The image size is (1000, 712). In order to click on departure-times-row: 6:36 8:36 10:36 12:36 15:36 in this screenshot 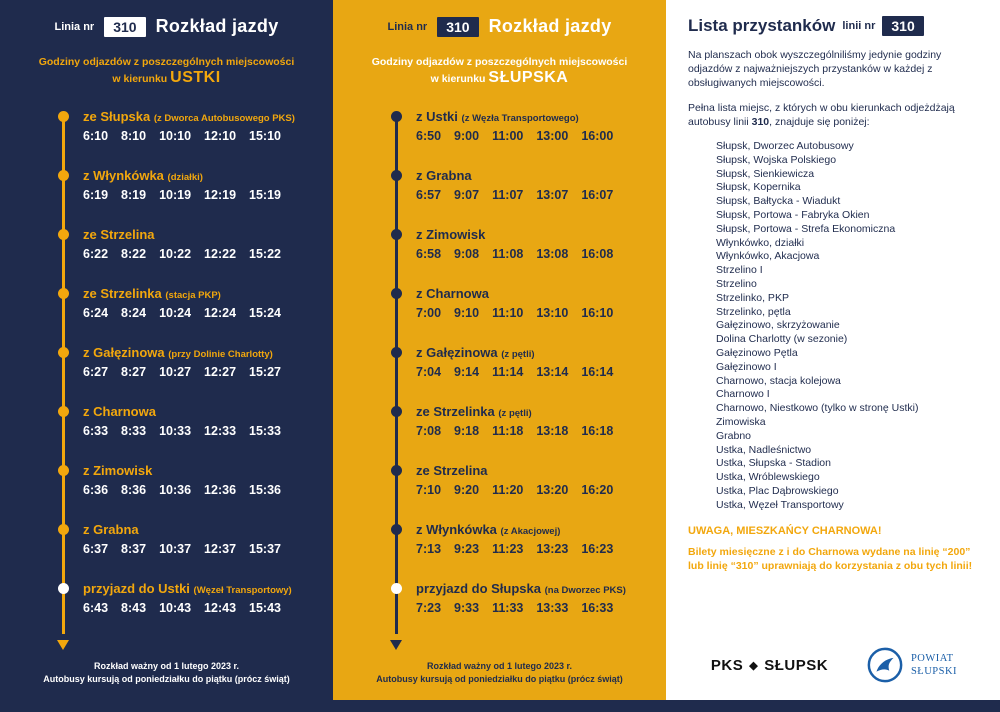, I will do `click(198, 490)`.